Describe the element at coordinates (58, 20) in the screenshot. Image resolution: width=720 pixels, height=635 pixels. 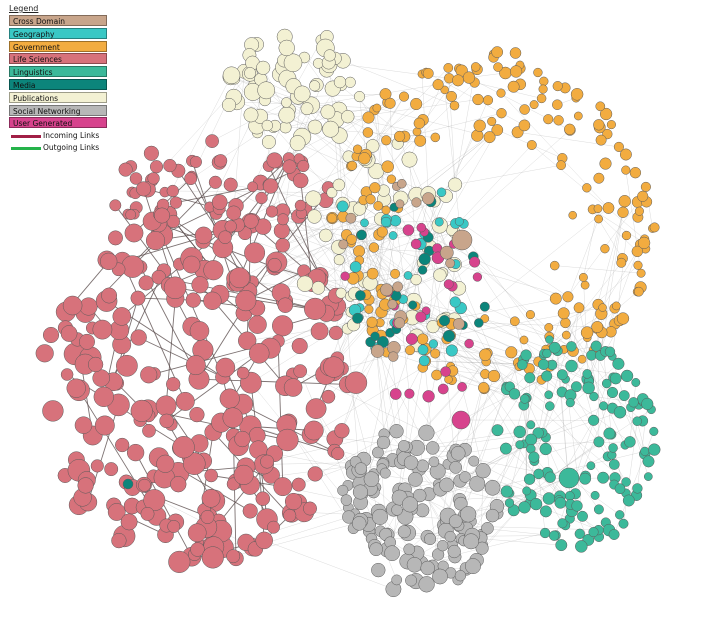
I see `legend-item-cross-domain: Cross Domain` at that location.